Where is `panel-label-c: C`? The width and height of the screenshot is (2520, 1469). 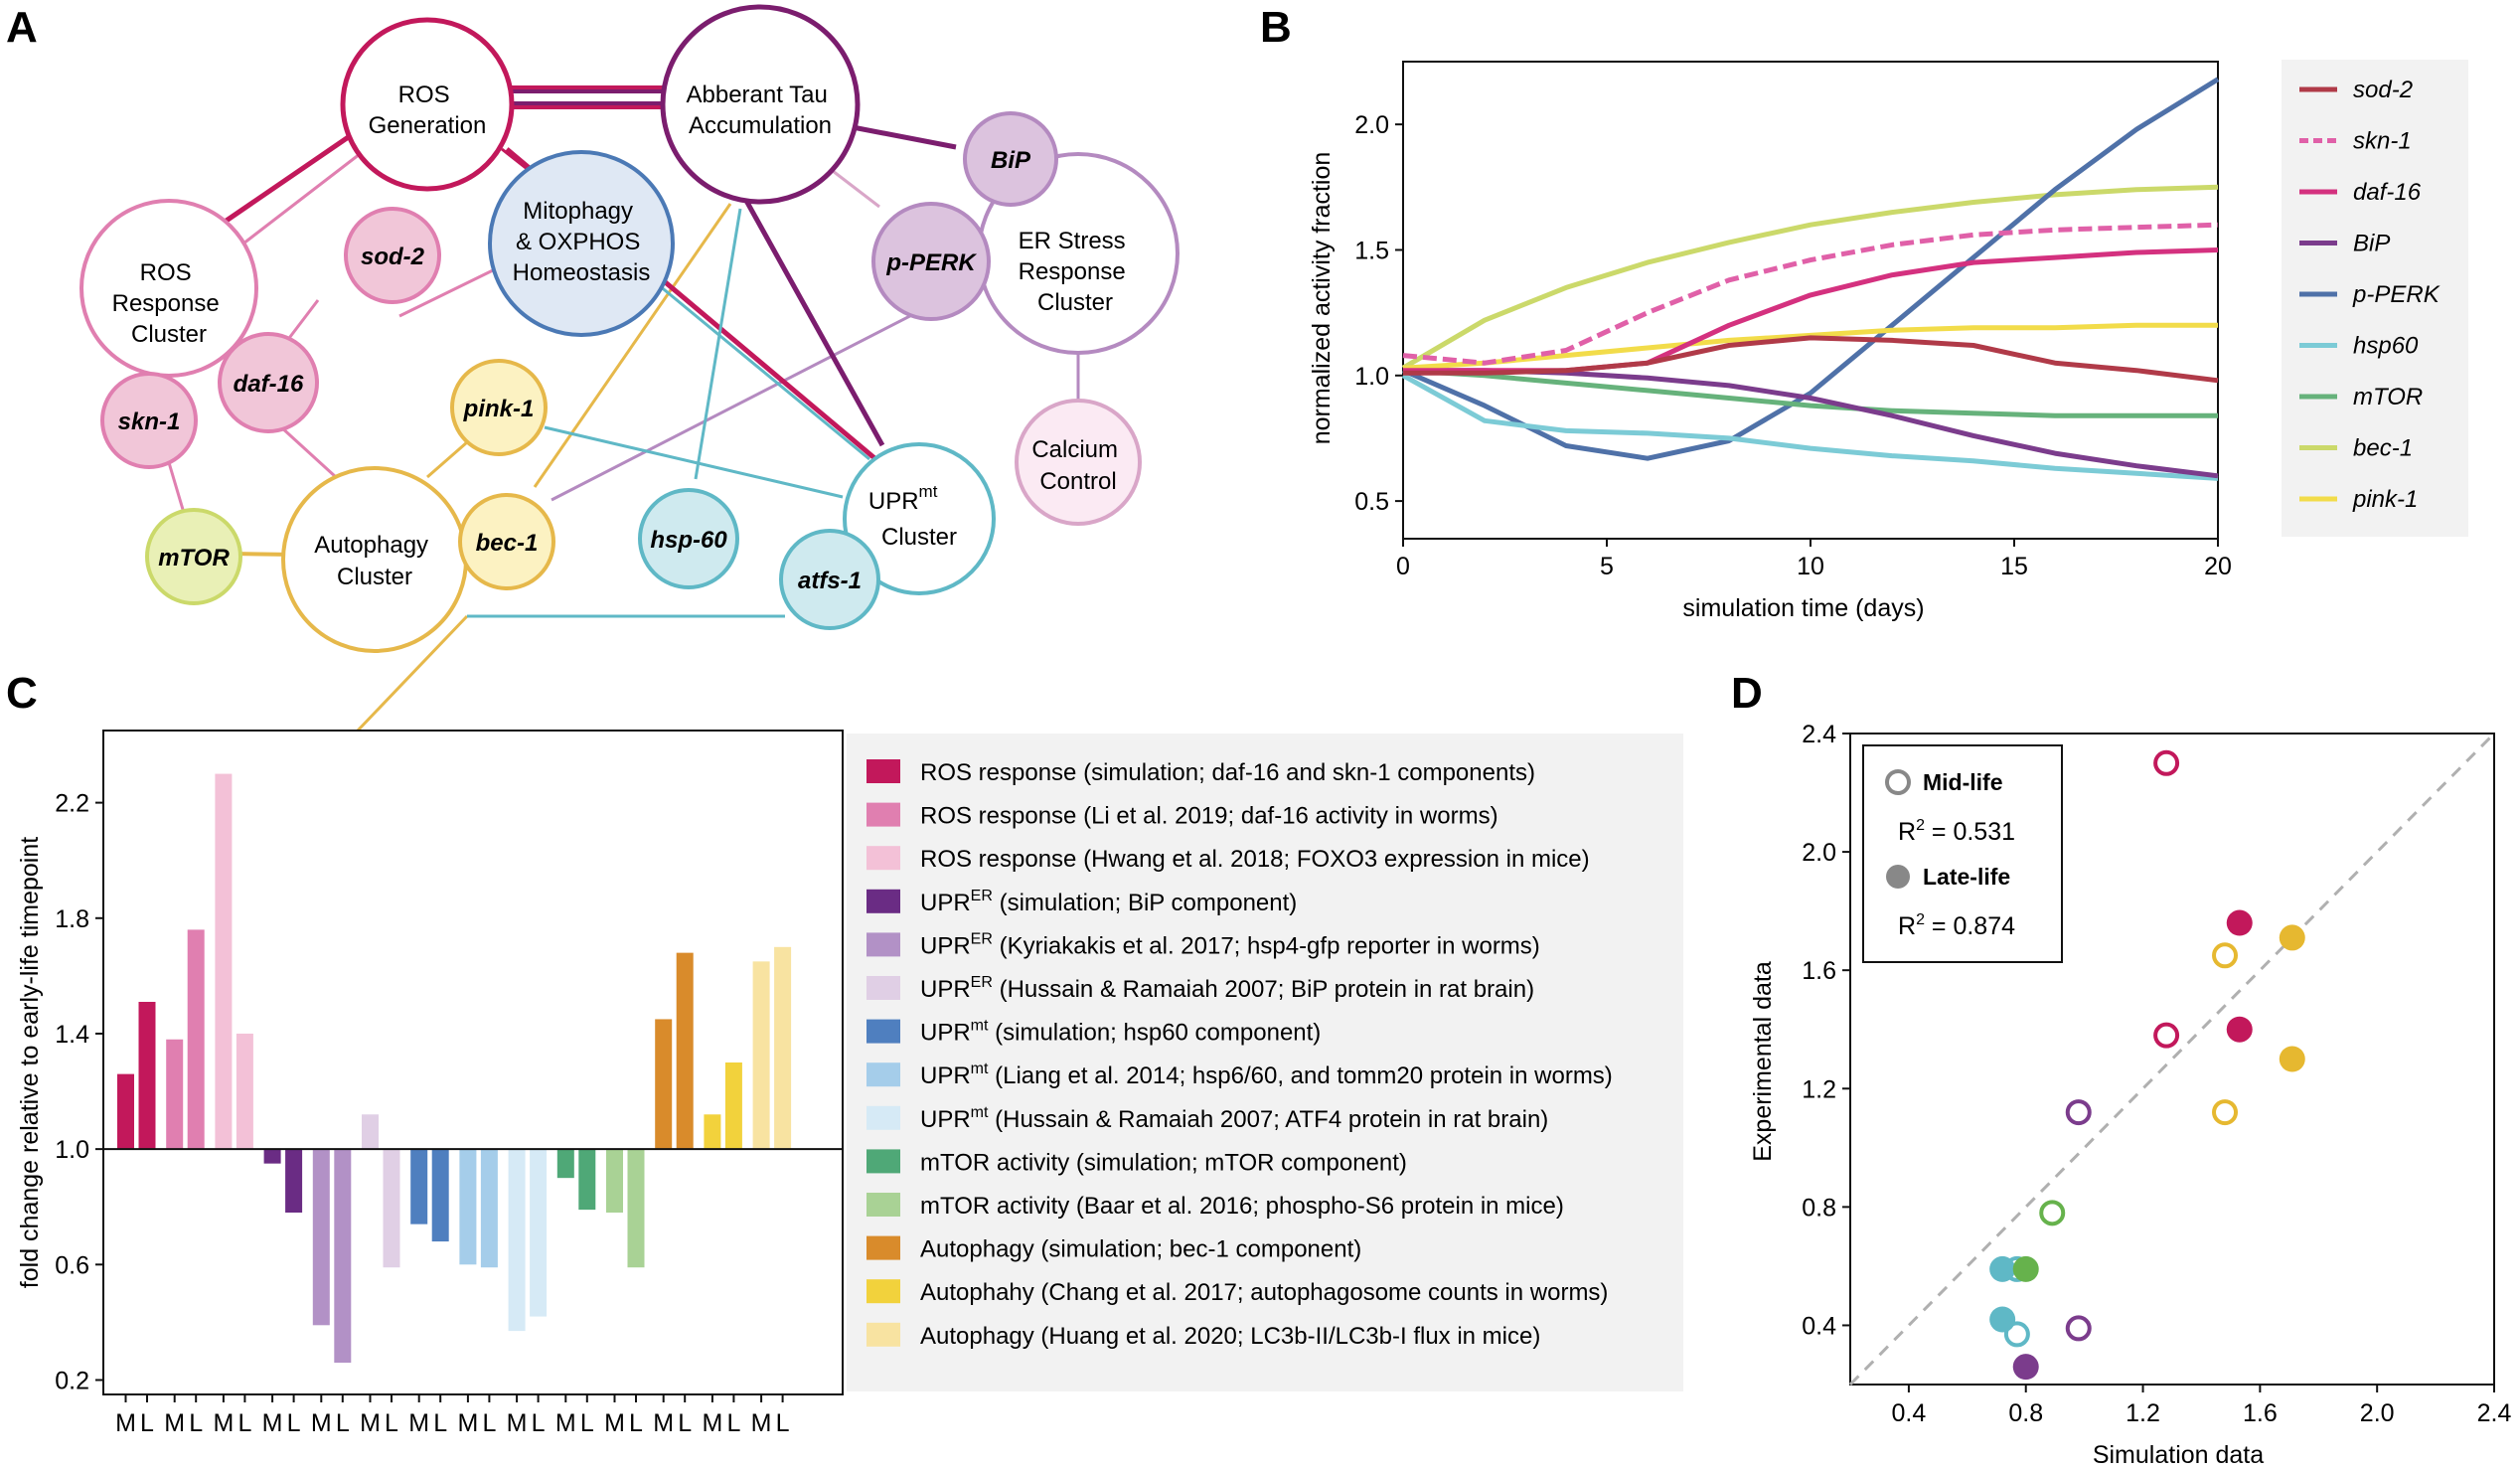
panel-label-c: C is located at coordinates (22, 694).